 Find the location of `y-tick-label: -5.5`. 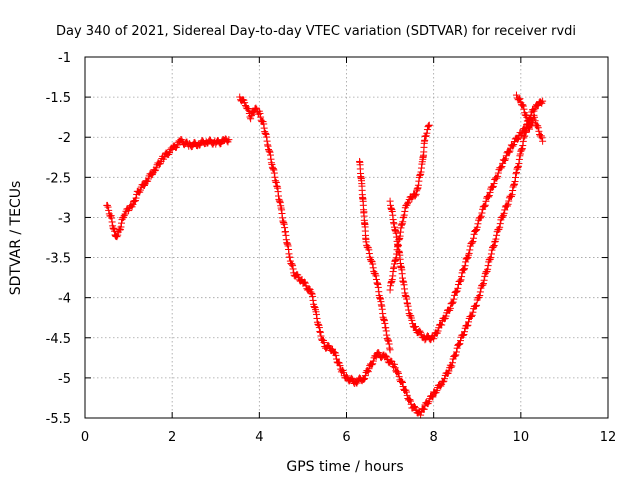

y-tick-label: -5.5 is located at coordinates (58, 419).